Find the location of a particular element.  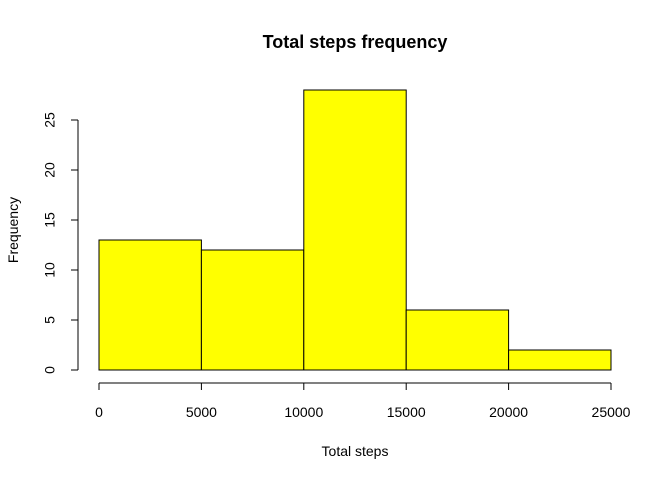

y-tick-label: 15 is located at coordinates (50, 220).